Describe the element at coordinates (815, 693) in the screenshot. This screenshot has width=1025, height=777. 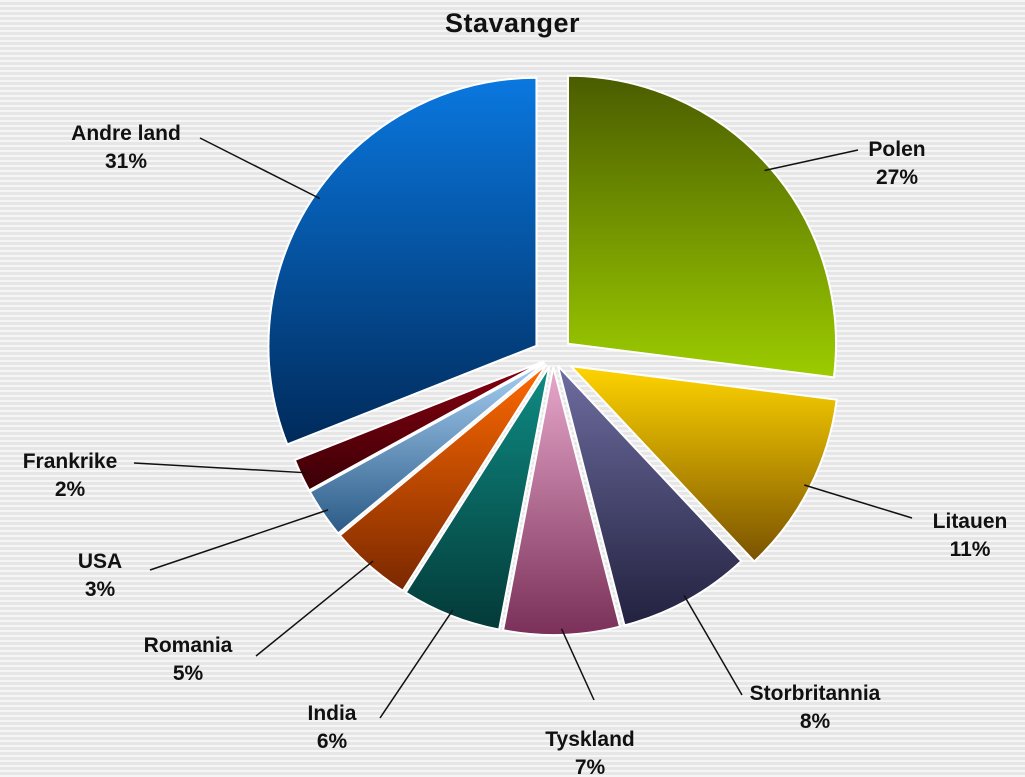
I see `slice-label-storbritannia: Storbritannia` at that location.